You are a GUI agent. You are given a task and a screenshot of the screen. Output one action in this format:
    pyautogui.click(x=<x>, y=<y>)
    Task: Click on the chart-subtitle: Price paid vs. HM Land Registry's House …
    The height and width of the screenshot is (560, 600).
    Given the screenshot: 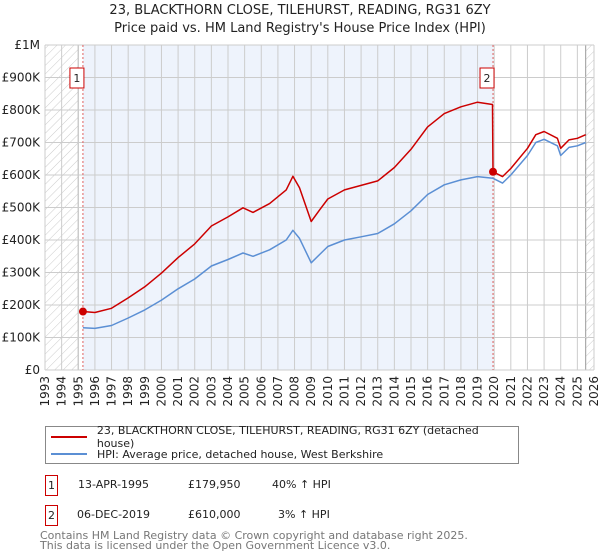 What is the action you would take?
    pyautogui.click(x=300, y=28)
    